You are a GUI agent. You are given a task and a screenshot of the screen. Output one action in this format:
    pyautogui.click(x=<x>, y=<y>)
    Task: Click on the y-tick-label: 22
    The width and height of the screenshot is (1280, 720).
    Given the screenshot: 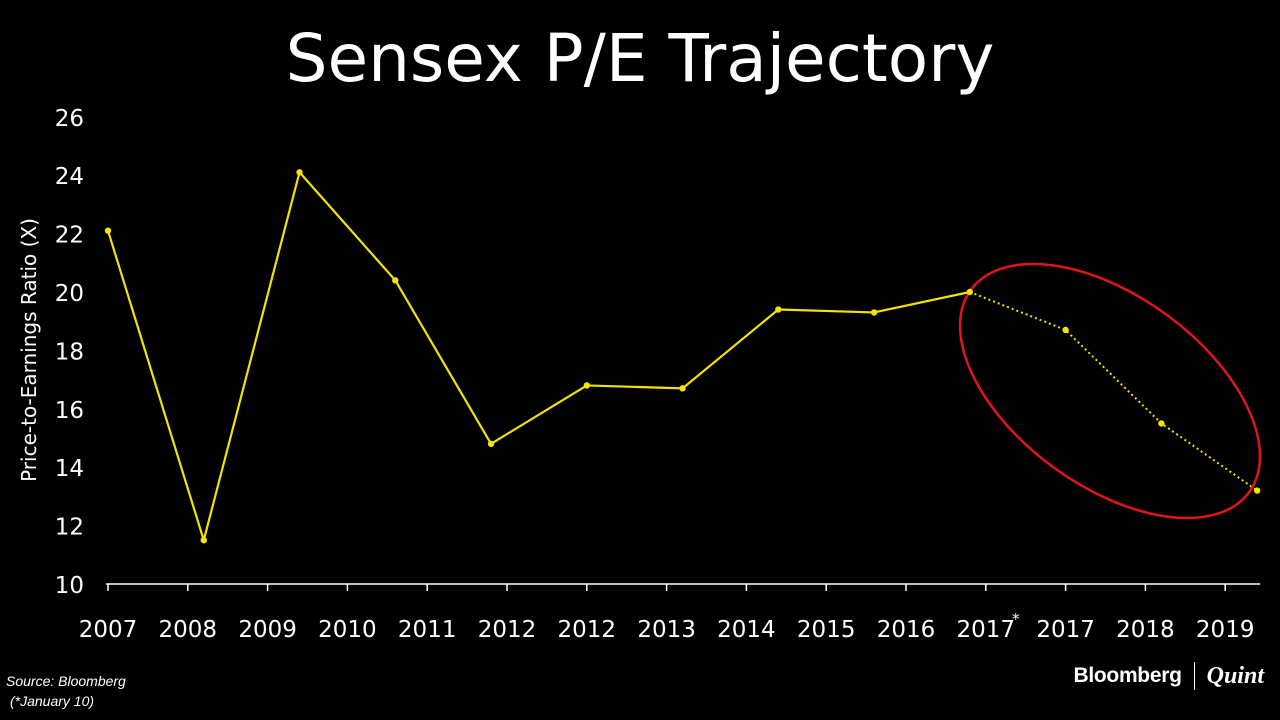 What is the action you would take?
    pyautogui.click(x=69, y=236)
    